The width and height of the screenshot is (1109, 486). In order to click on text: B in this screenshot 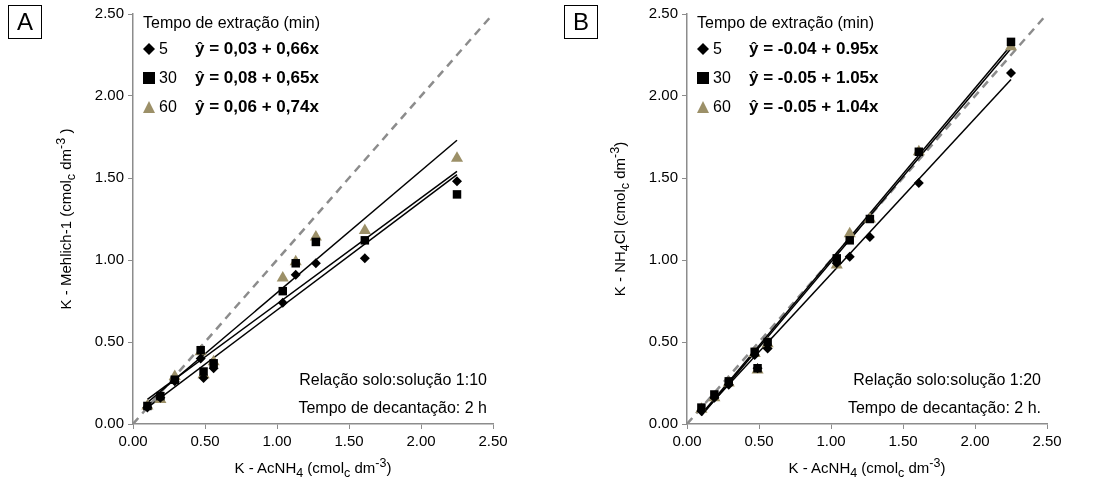, I will do `click(581, 22)`.